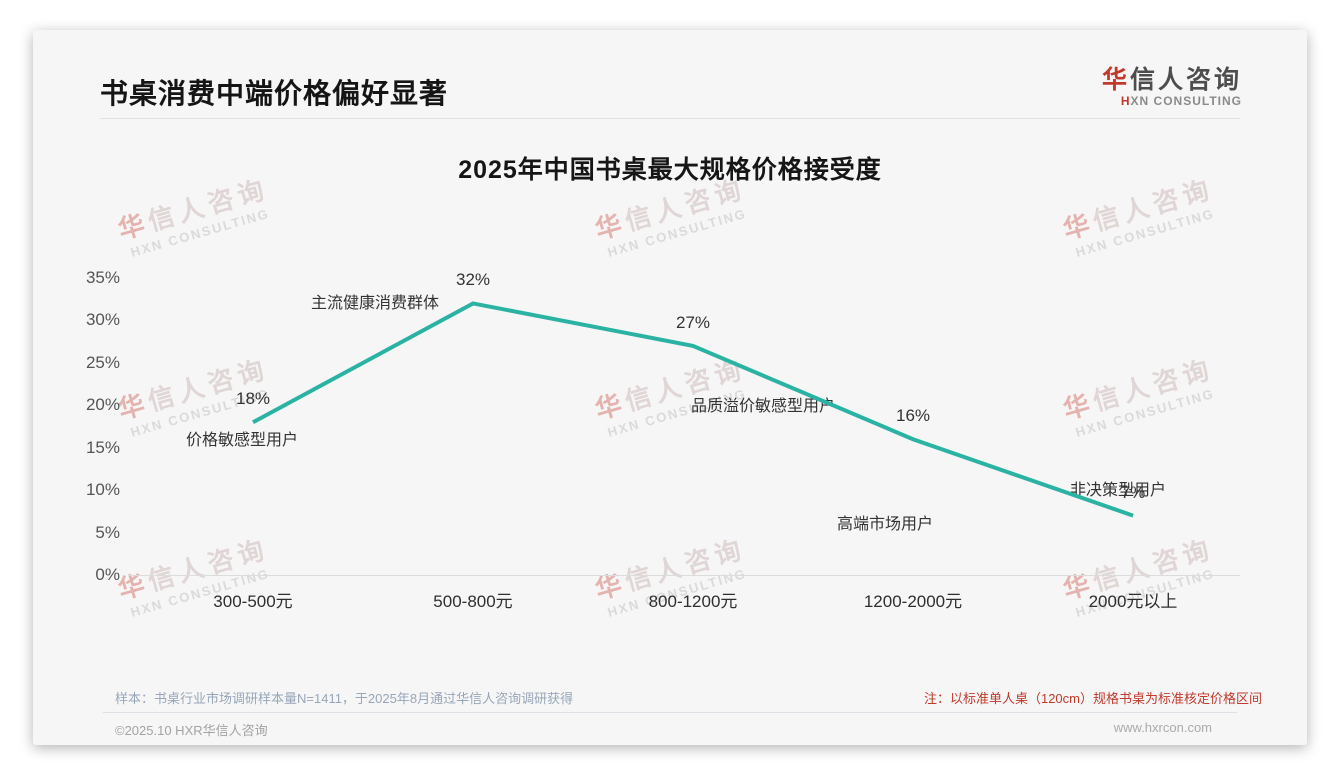  I want to click on logo-rest-chars: 信人咨询, so click(1185, 80).